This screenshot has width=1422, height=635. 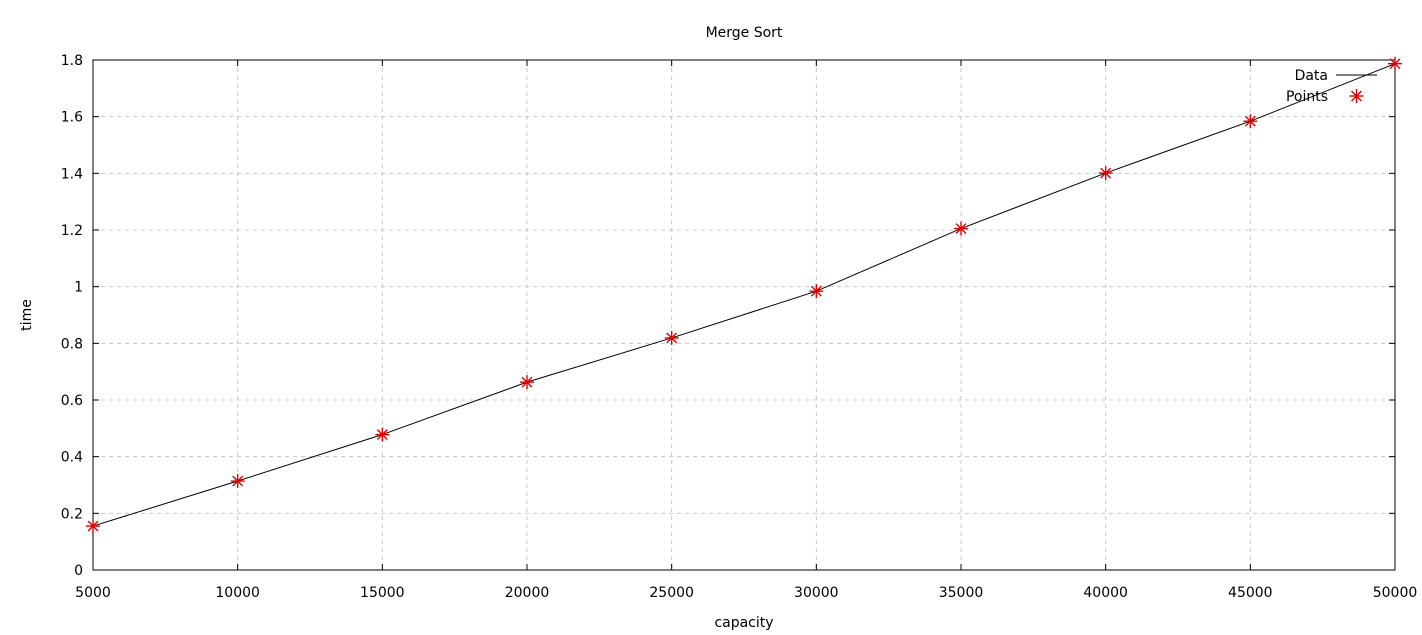 What do you see at coordinates (93, 593) in the screenshot?
I see `x-tick-label: 5000` at bounding box center [93, 593].